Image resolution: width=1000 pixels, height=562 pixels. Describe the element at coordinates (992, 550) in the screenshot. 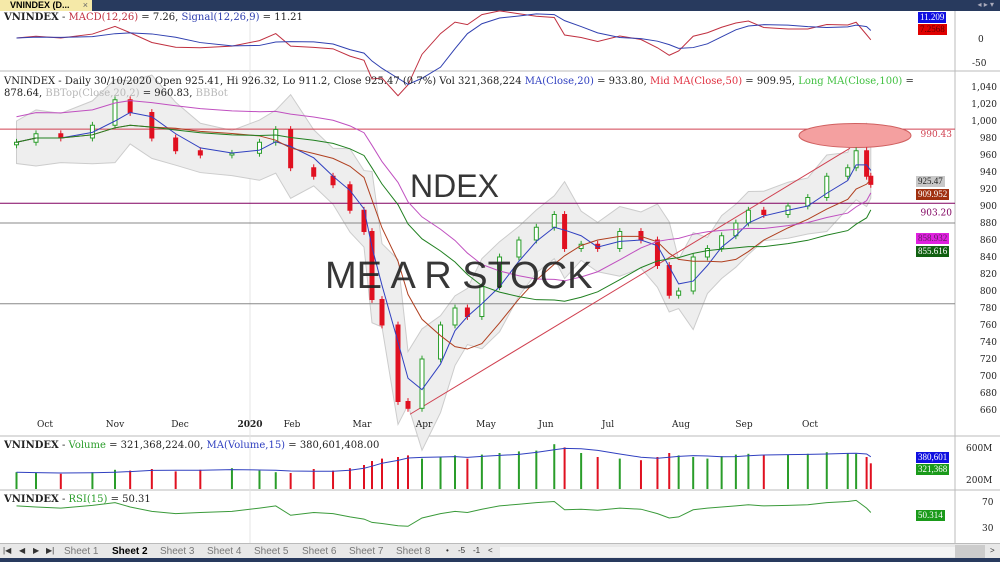

I see `scroll-right-button: >` at that location.